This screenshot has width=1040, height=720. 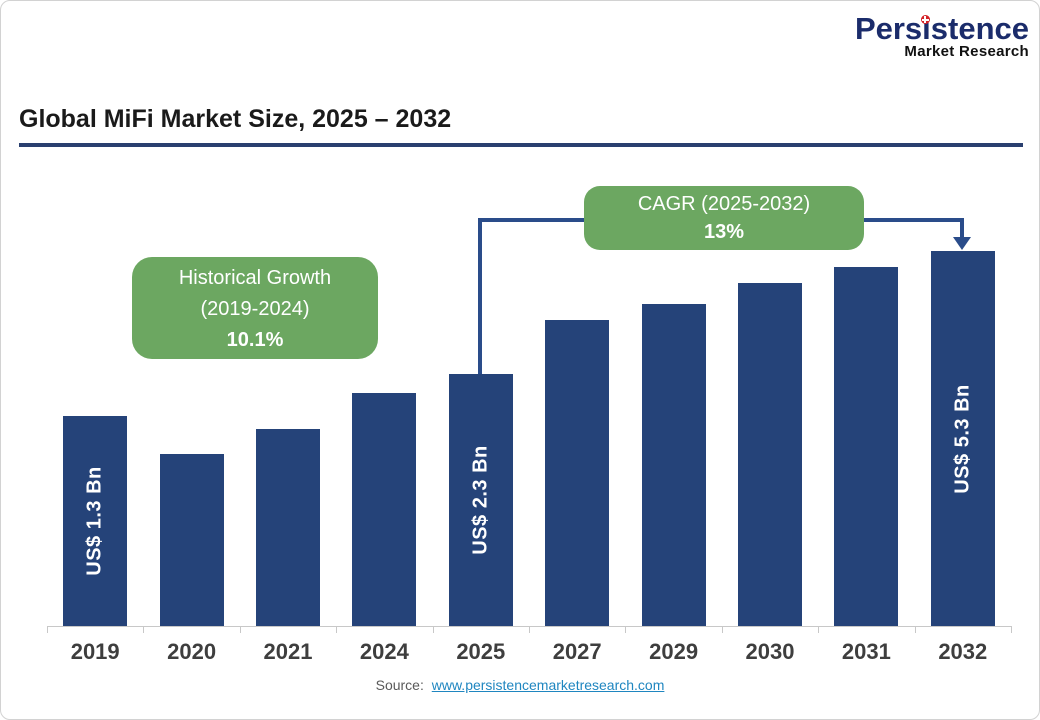 I want to click on bar-2024, so click(x=384, y=509).